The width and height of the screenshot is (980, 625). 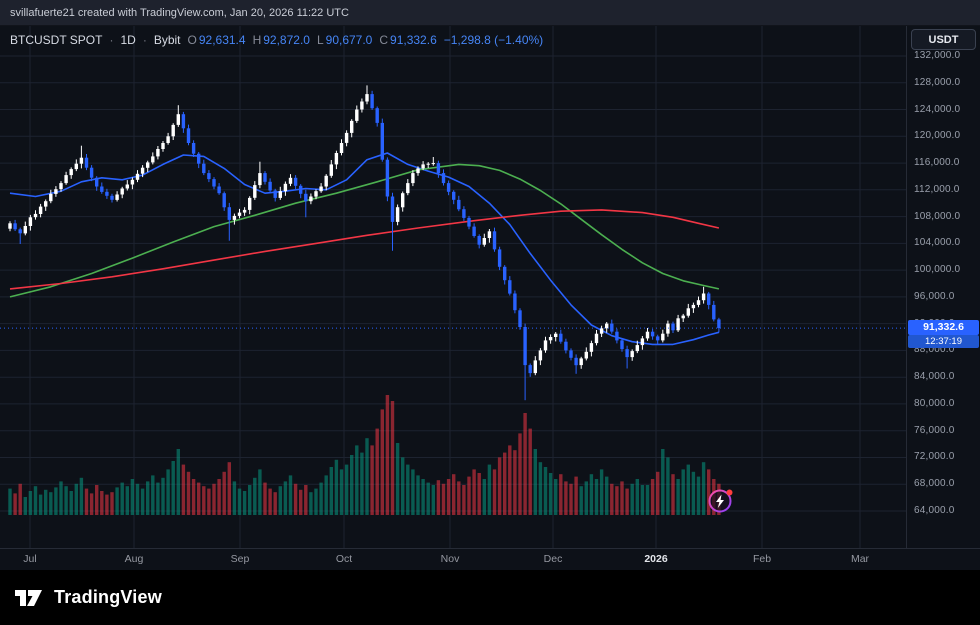 I want to click on price-axis-label: 76,000.0, so click(x=934, y=430).